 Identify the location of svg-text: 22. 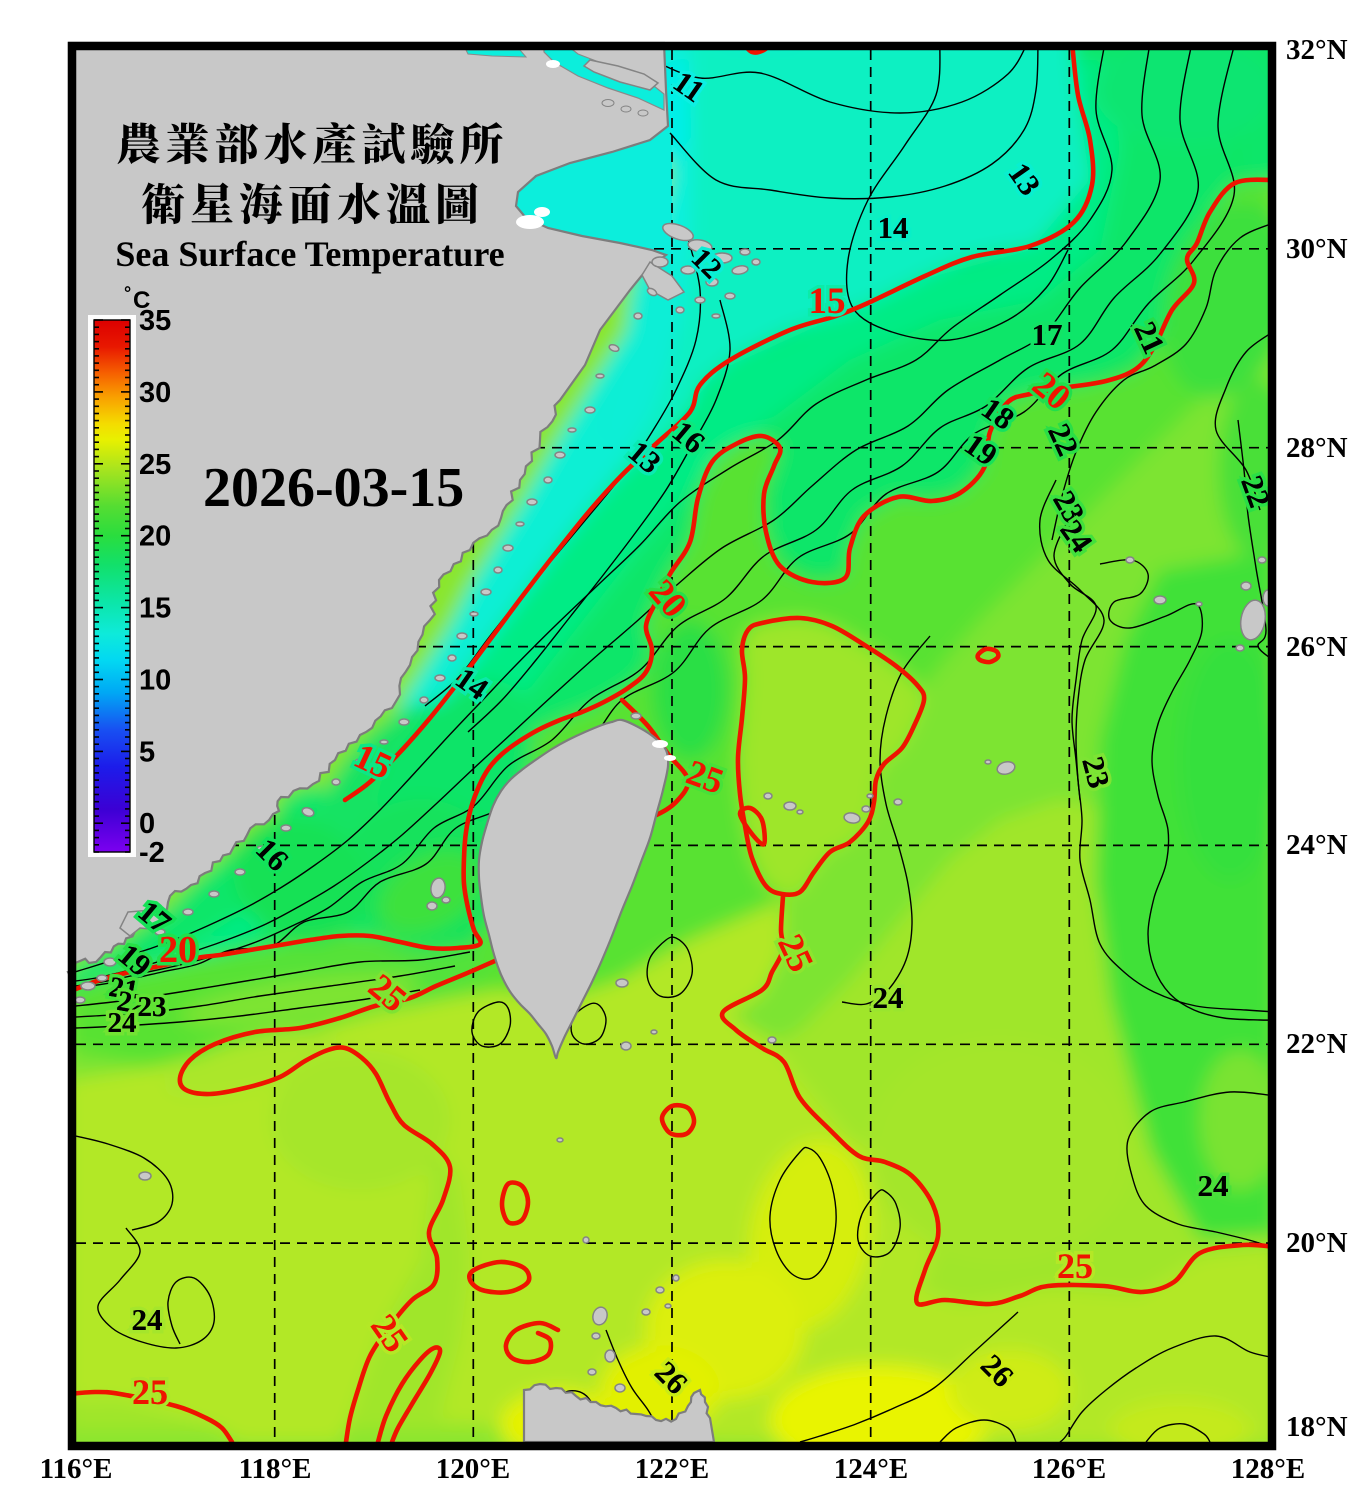
(132, 1003).